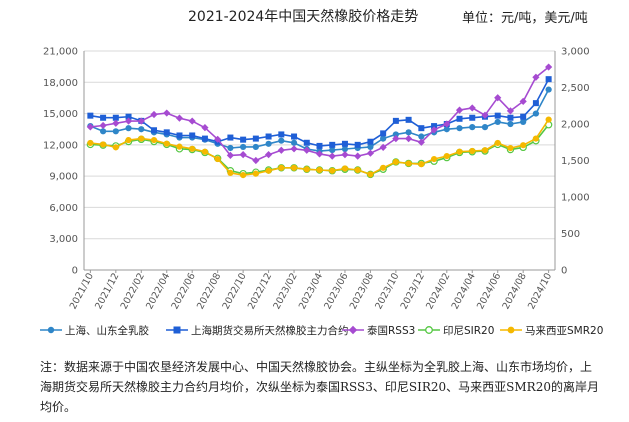  Describe the element at coordinates (575, 88) in the screenshot. I see `y-right-tick-label: 2,500` at that location.